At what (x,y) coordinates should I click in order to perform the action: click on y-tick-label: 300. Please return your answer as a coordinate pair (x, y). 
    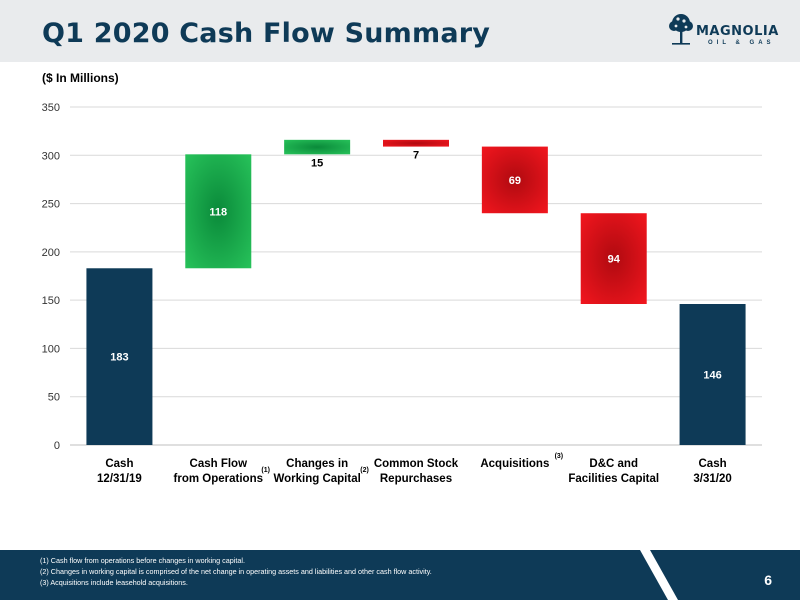
    Looking at the image, I should click on (51, 156).